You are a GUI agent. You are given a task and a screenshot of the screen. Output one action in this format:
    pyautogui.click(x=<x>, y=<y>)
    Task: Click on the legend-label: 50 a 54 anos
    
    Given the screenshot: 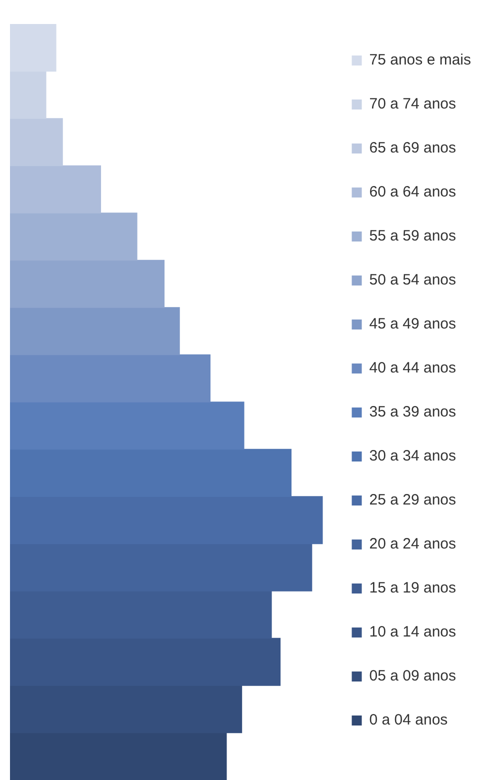 What is the action you would take?
    pyautogui.click(x=412, y=280)
    